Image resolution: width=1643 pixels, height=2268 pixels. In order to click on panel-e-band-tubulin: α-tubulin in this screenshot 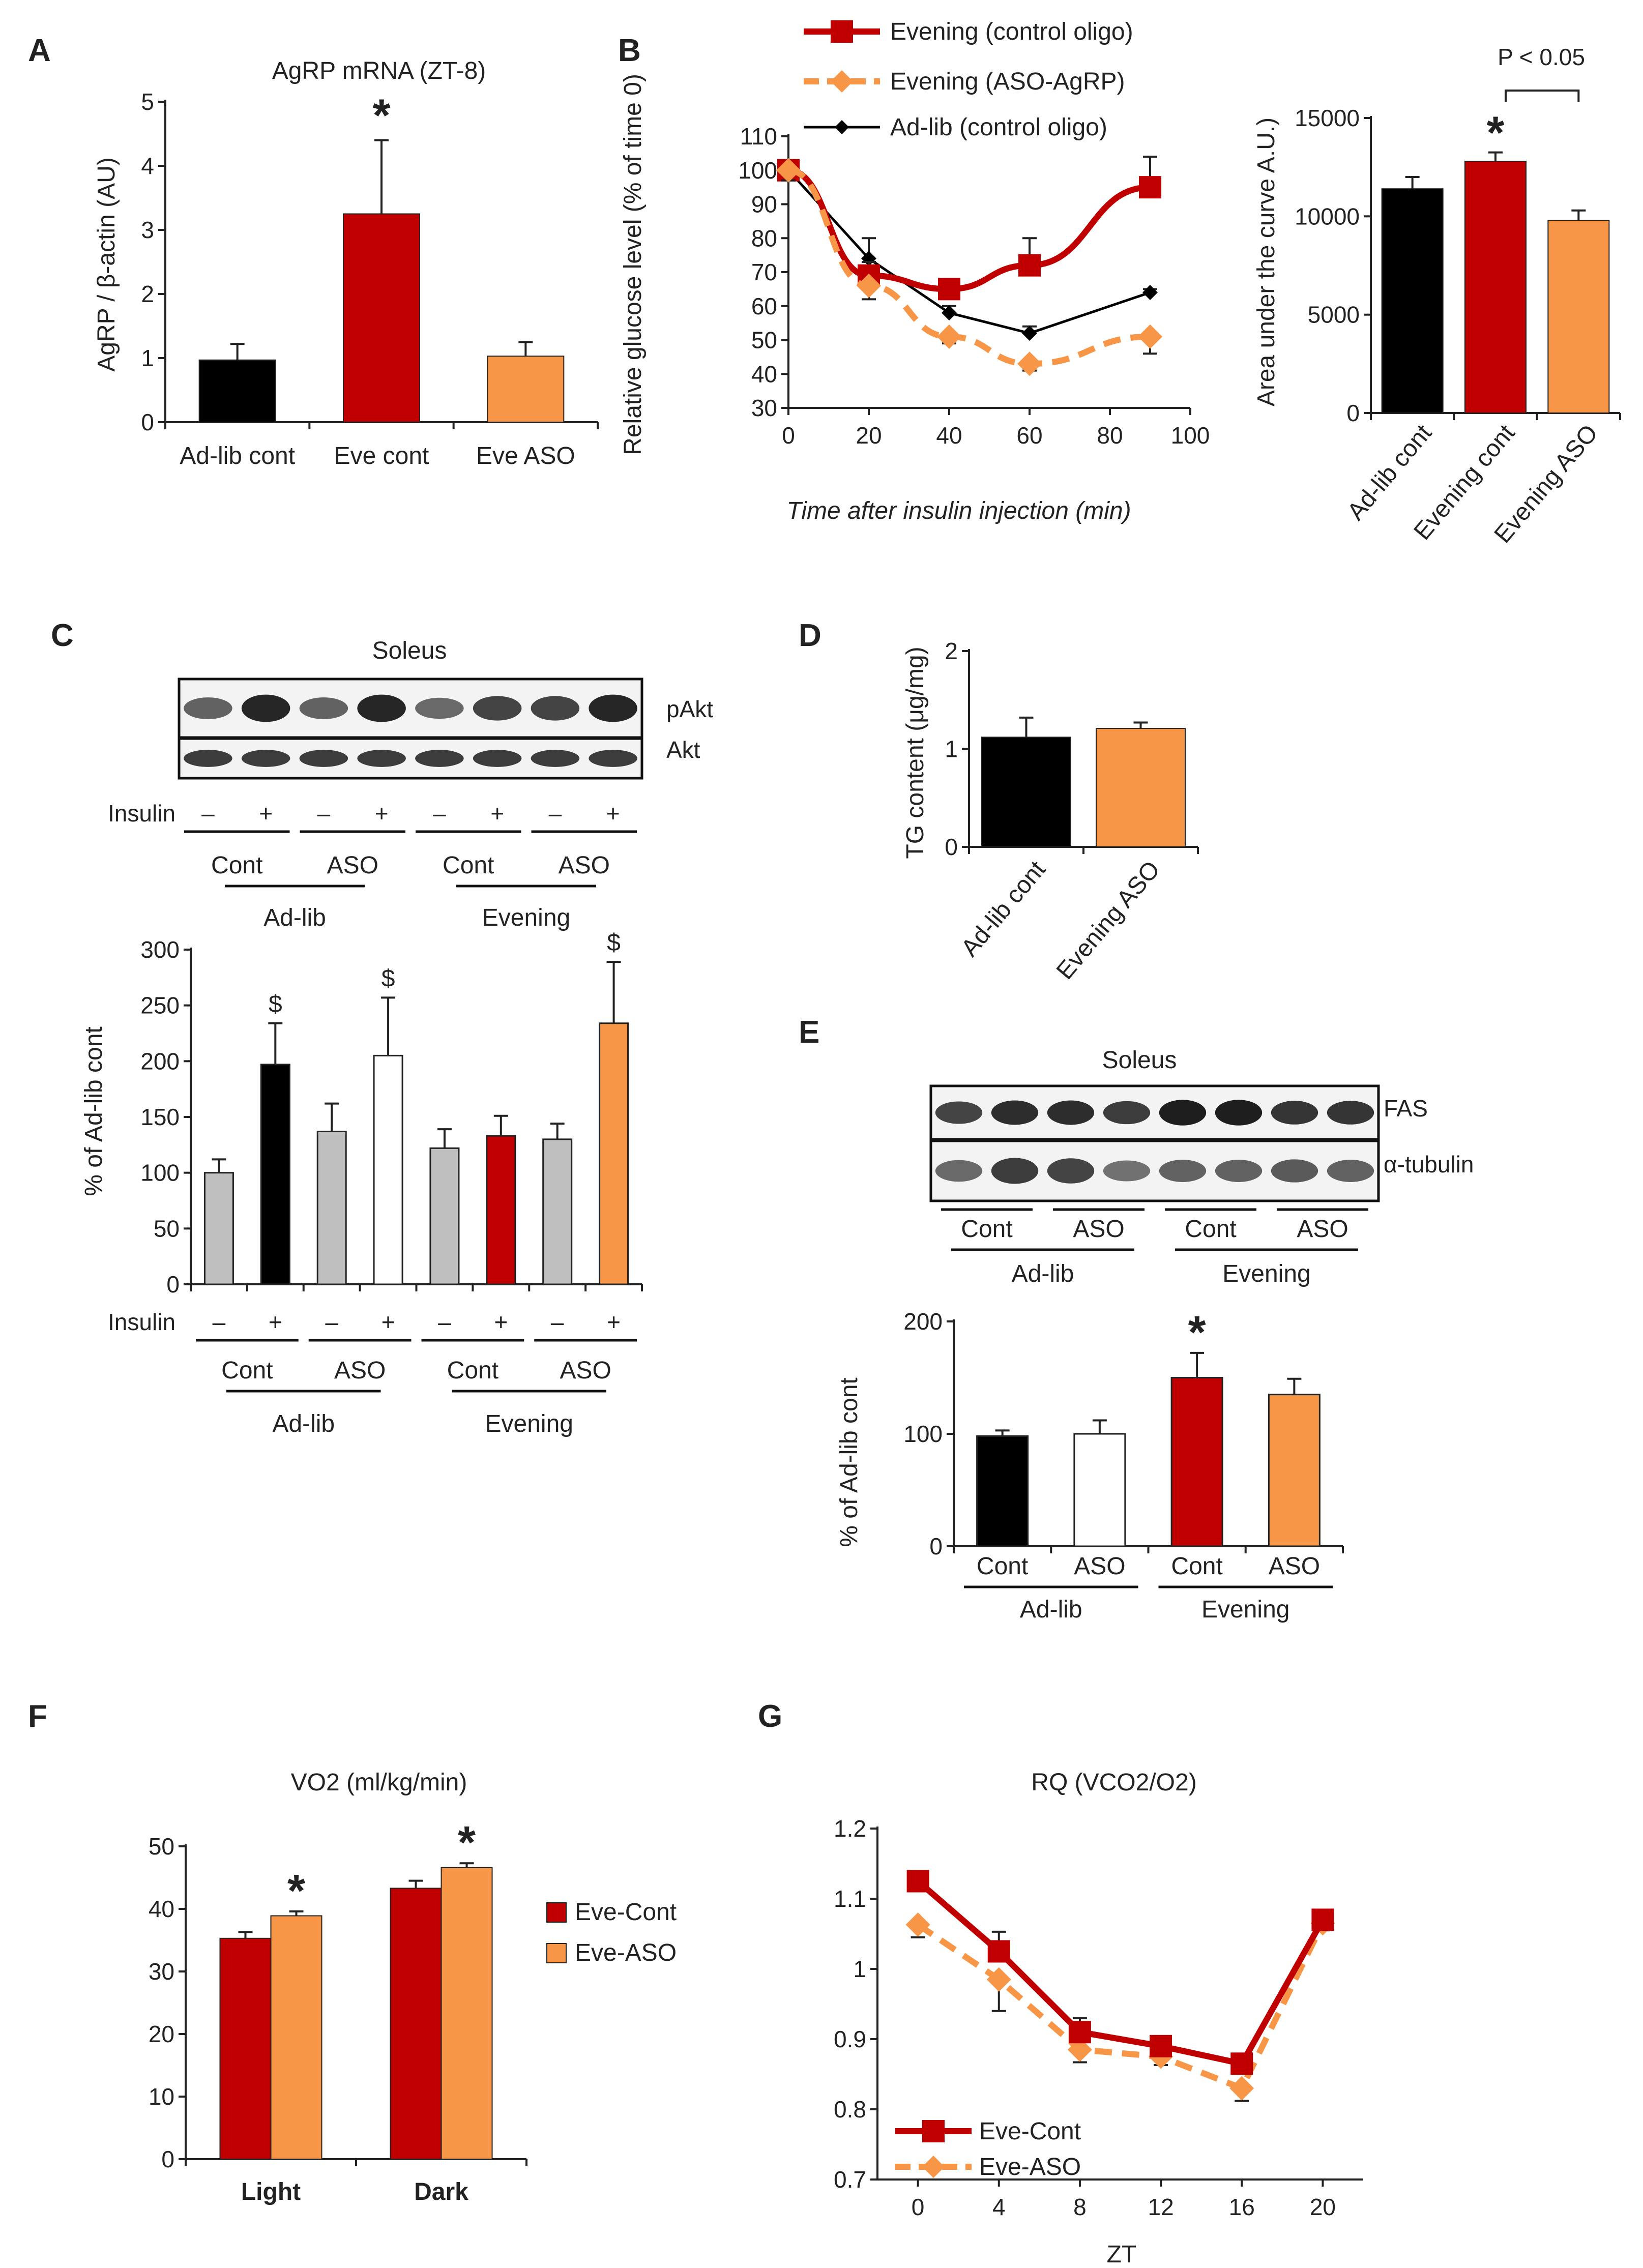, I will do `click(1429, 1164)`.